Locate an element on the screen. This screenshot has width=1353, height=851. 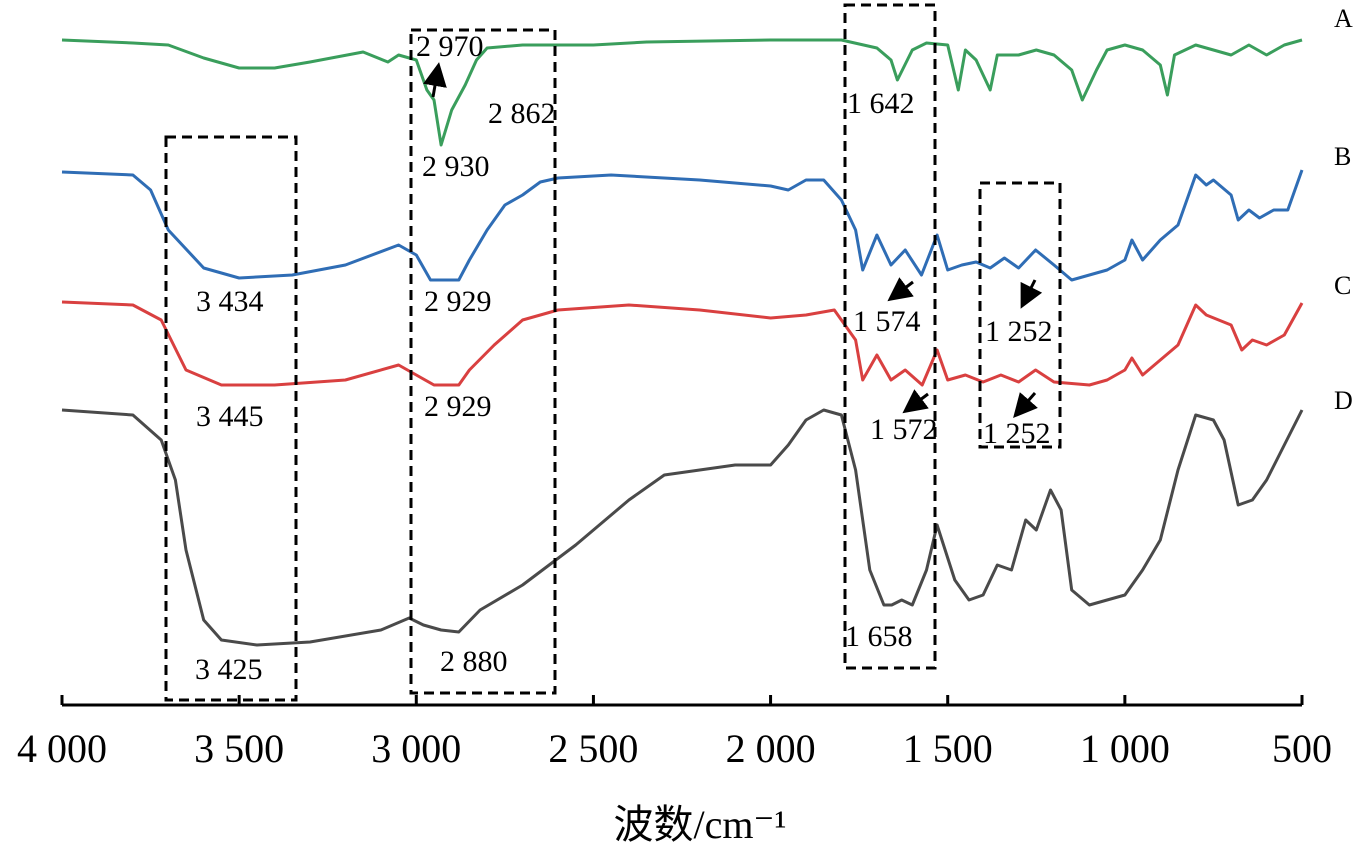
annotation-label: 3 434 is located at coordinates (230, 301).